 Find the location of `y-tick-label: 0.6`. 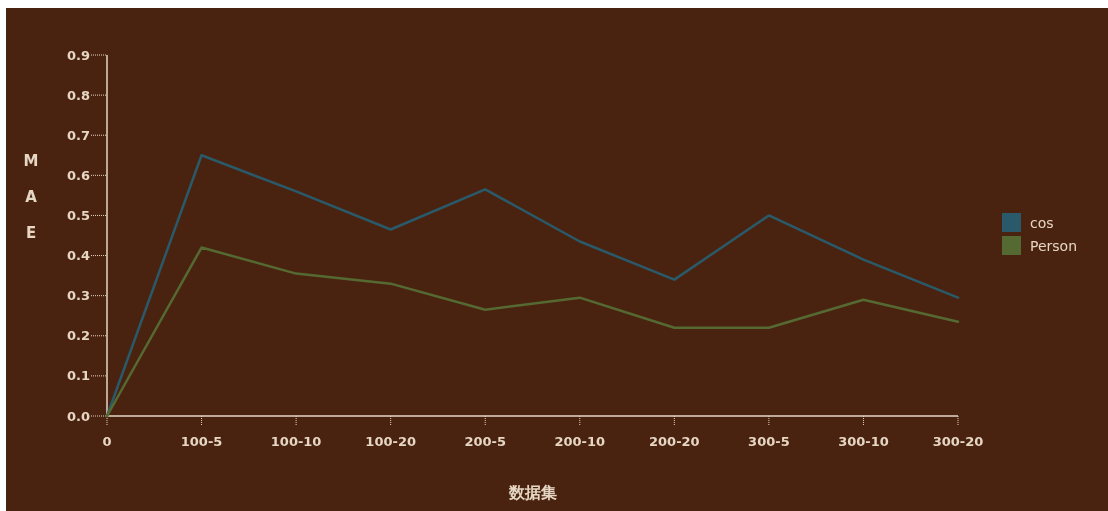

y-tick-label: 0.6 is located at coordinates (78, 175).